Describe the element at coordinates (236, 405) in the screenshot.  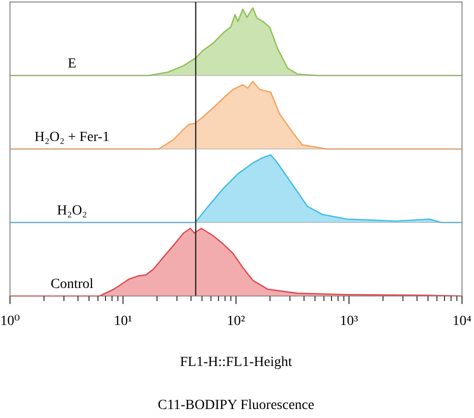
I see `text: C11-BODIPY Fluorescence` at that location.